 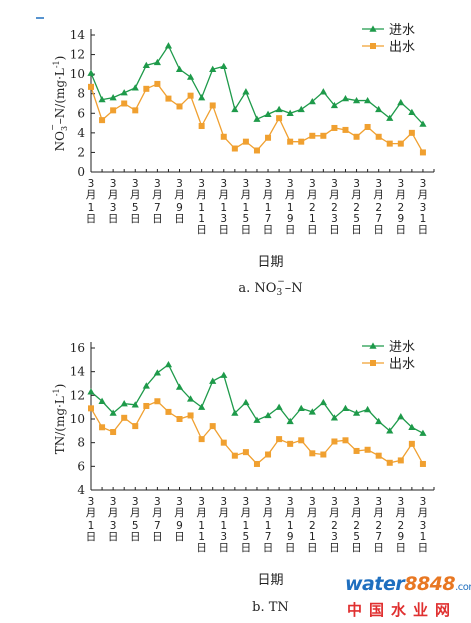 I want to click on x-axis-label: 日期, so click(x=270, y=580).